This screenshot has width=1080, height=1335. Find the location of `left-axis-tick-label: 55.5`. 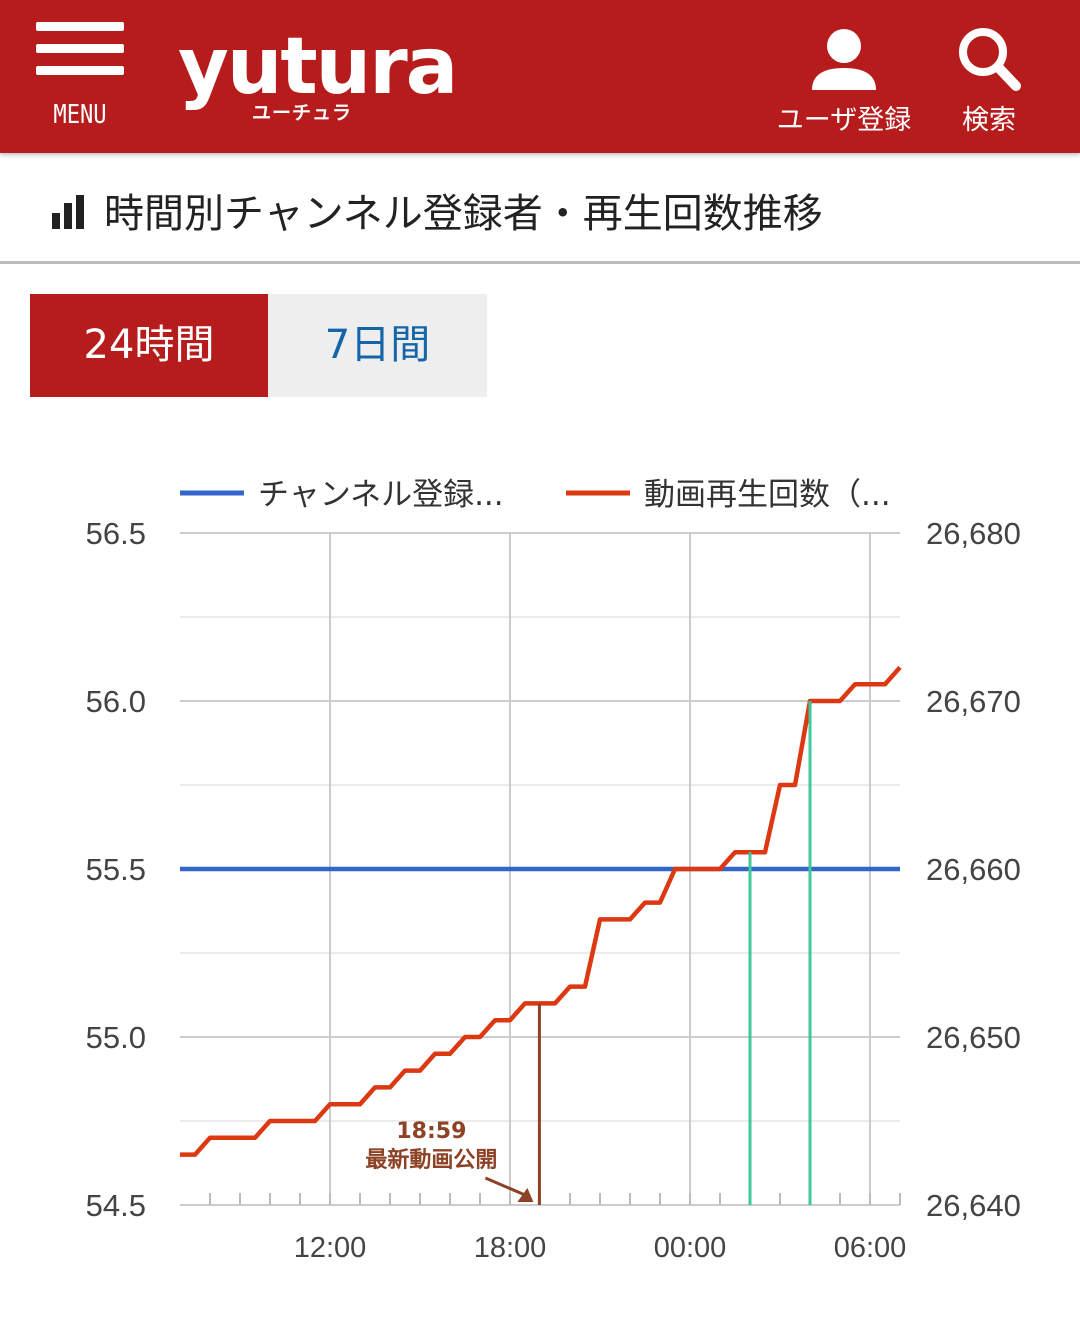

left-axis-tick-label: 55.5 is located at coordinates (116, 869).